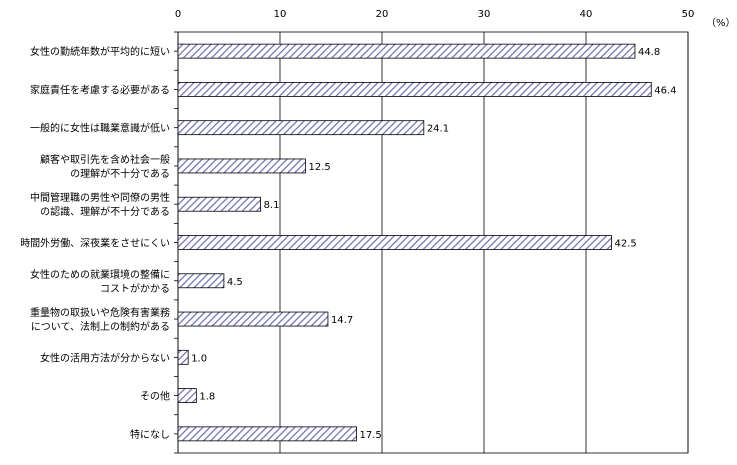  I want to click on x-tick-label: 20, so click(382, 14).